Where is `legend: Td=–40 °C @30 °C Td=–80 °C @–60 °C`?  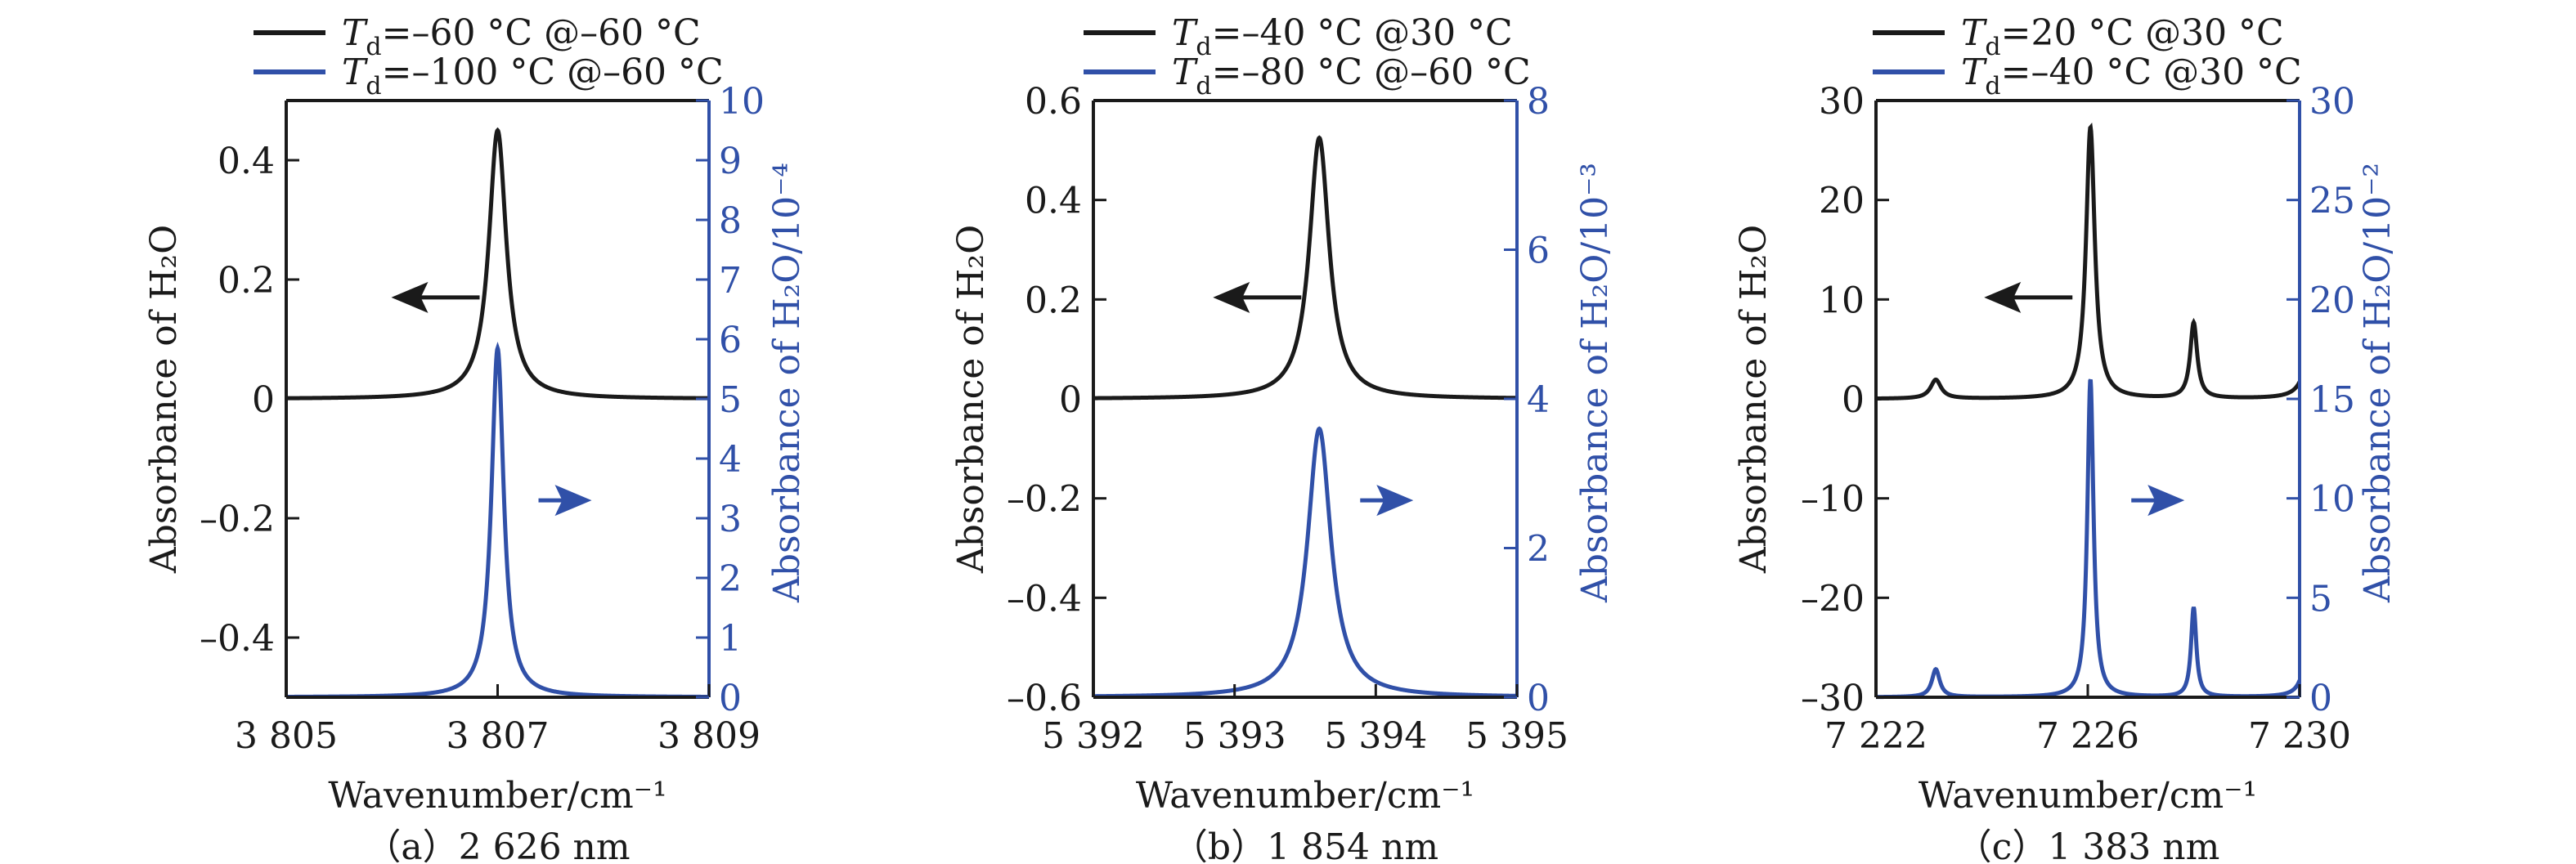
legend: Td=–40 °C @30 °C Td=–80 °C @–60 °C is located at coordinates (1308, 56).